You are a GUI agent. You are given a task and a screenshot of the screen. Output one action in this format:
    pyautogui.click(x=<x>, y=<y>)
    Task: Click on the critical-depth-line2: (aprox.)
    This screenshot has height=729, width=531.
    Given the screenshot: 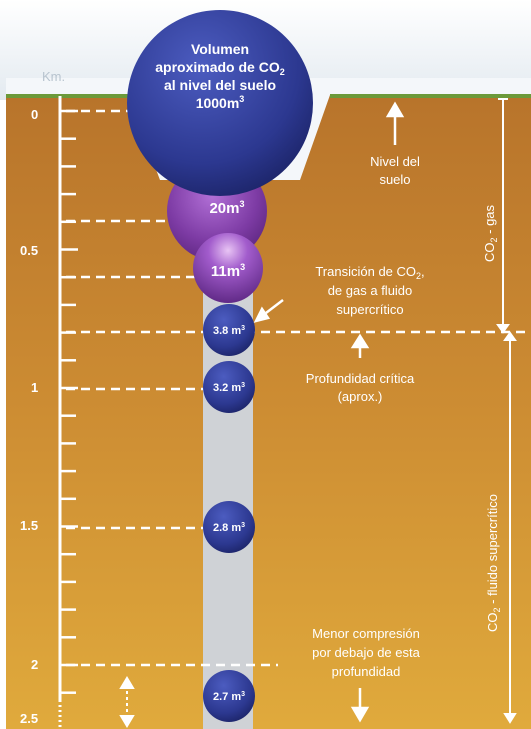 What is the action you would take?
    pyautogui.click(x=360, y=396)
    